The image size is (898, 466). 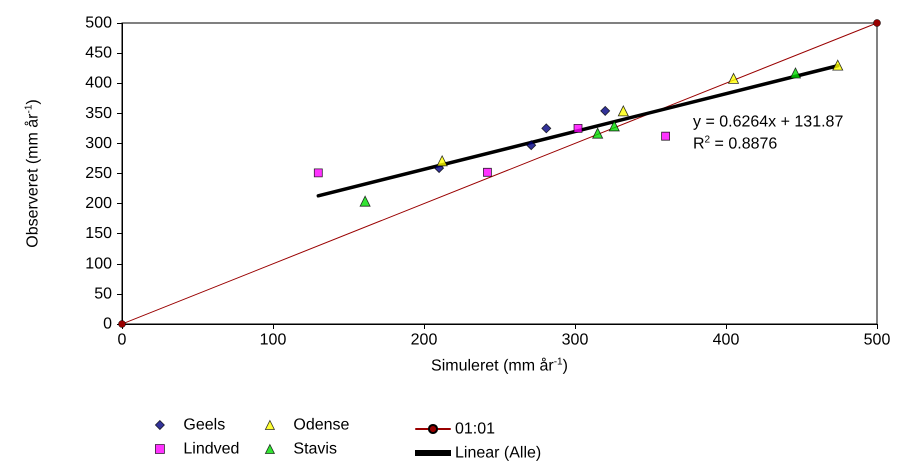 What do you see at coordinates (103, 293) in the screenshot?
I see `y-tick-label: 50` at bounding box center [103, 293].